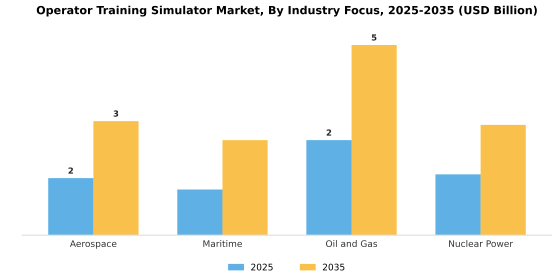  Describe the element at coordinates (262, 267) in the screenshot. I see `legend-label: 2025` at that location.